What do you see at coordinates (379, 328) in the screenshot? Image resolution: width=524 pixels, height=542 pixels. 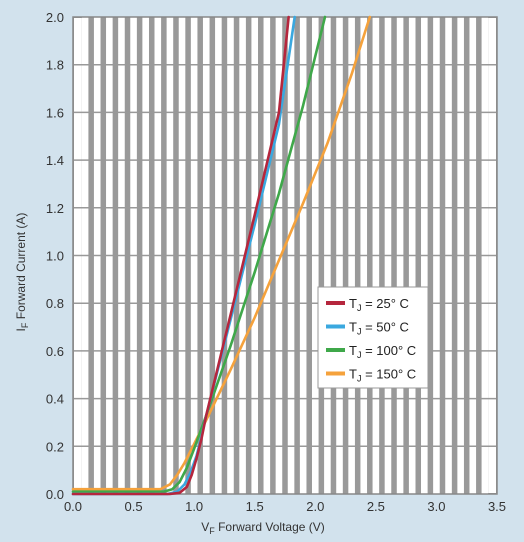 I see `legend-label: TJ = 50° C` at bounding box center [379, 328].